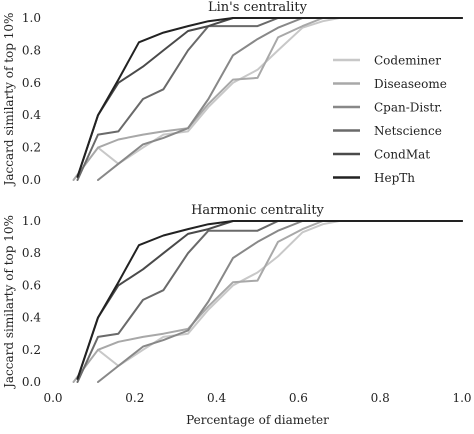 The height and width of the screenshot is (434, 474). Describe the element at coordinates (31, 350) in the screenshot. I see `chart-1-ytick-label: 0.2` at that location.